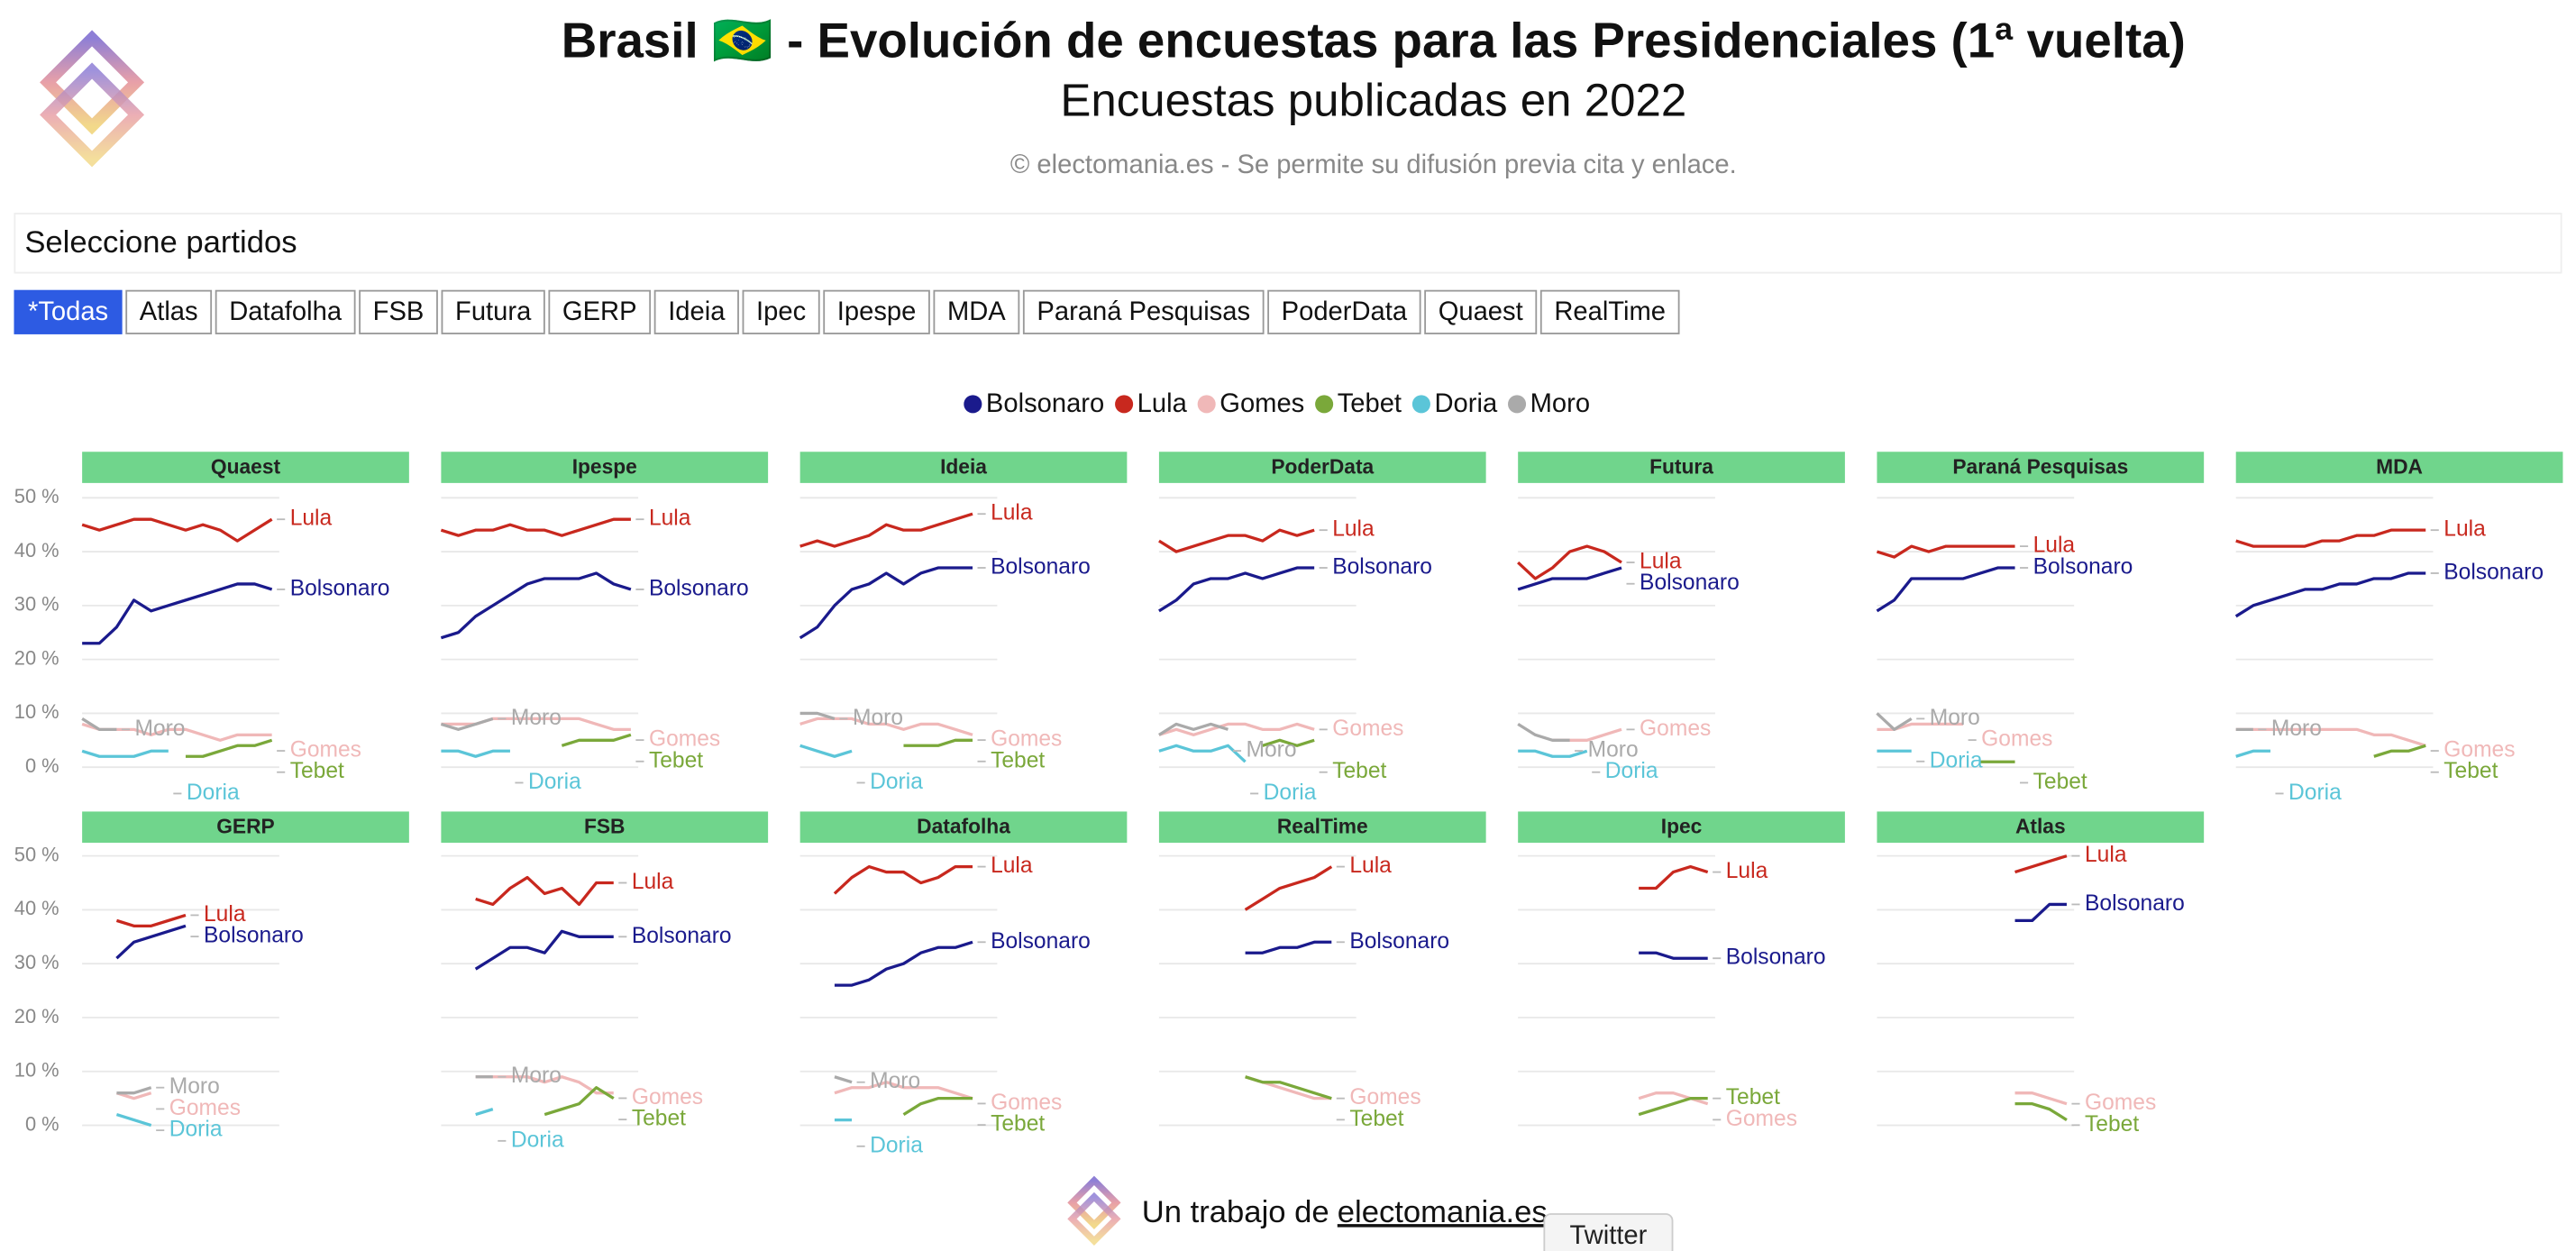  I want to click on filter-button: Datafolha, so click(285, 311).